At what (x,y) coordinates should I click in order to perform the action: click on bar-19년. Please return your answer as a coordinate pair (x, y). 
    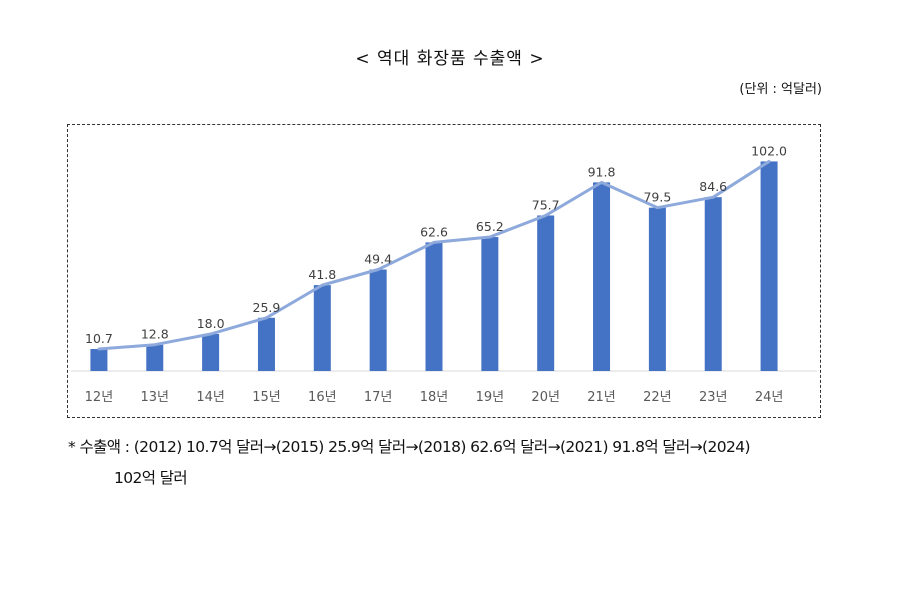
    Looking at the image, I should click on (490, 304).